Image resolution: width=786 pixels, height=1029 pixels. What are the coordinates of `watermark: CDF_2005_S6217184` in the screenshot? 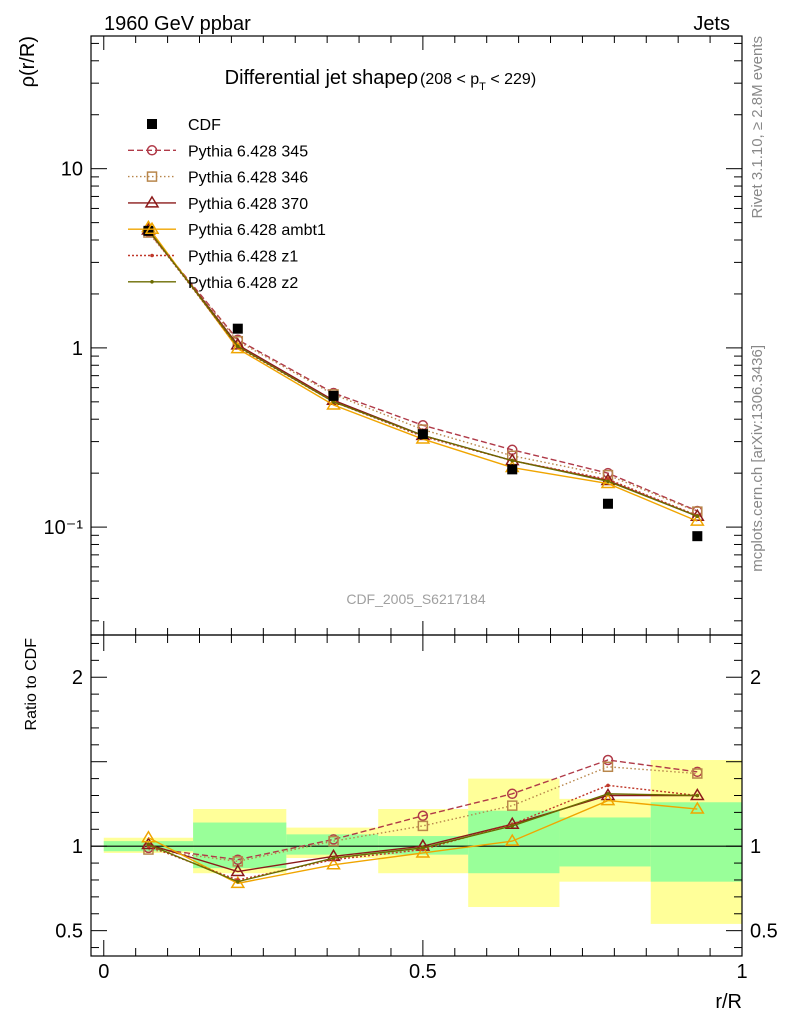 It's located at (416, 599).